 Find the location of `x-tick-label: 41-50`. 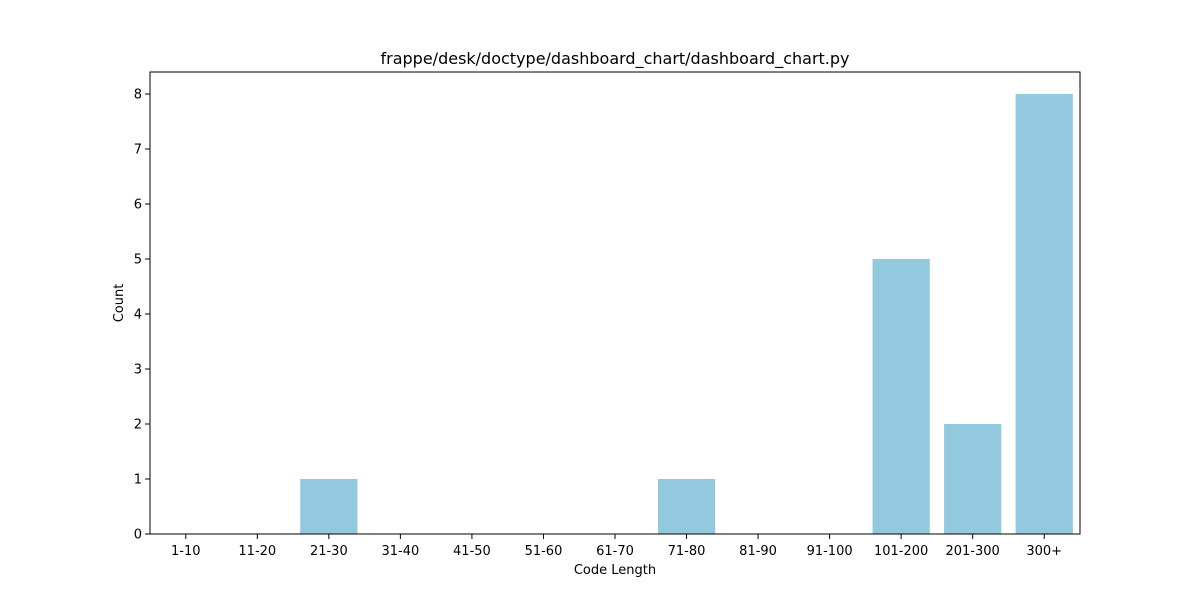

x-tick-label: 41-50 is located at coordinates (472, 551).